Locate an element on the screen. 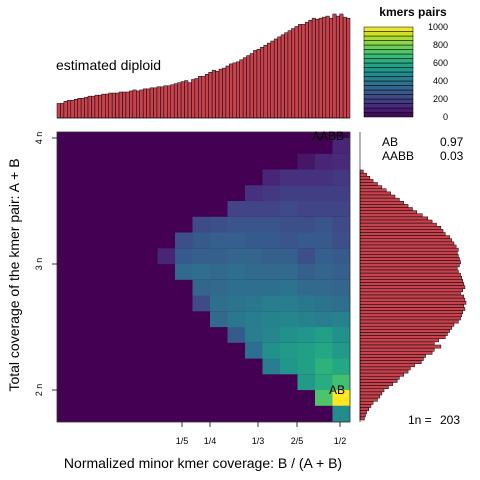 The height and width of the screenshot is (480, 480). y-tick-label: 4 n is located at coordinates (39, 138).